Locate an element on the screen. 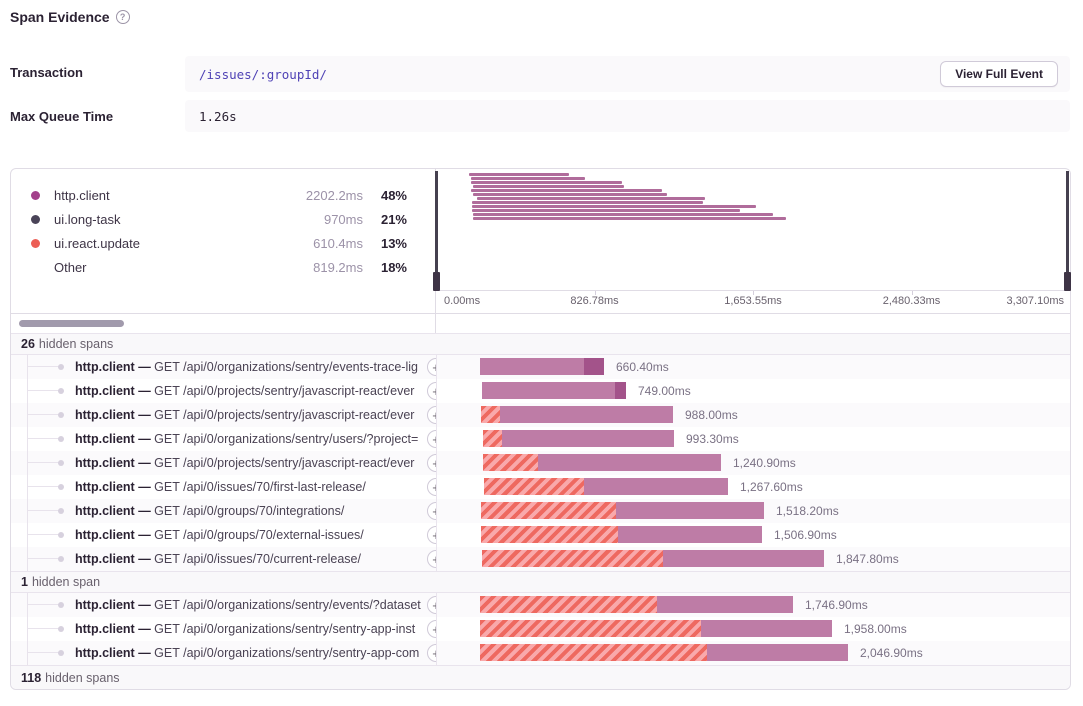 This screenshot has width=1083, height=706. legend-item: http.client 2202.2ms 48% is located at coordinates (219, 195).